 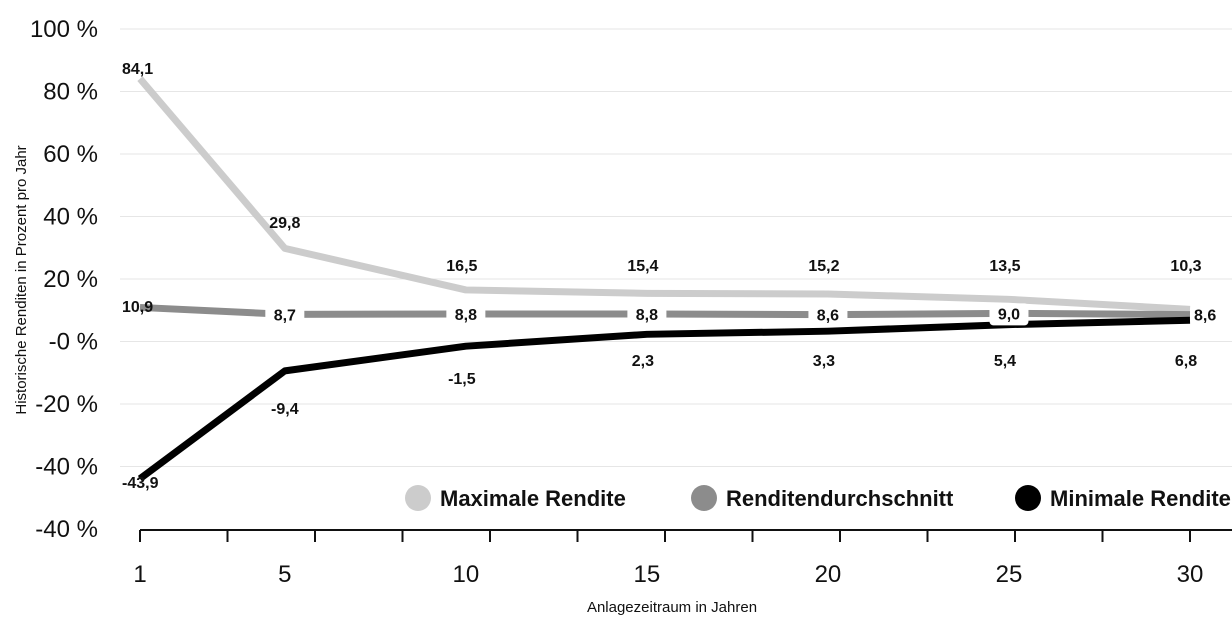 I want to click on legend-label: Maximale Rendite, so click(x=533, y=498).